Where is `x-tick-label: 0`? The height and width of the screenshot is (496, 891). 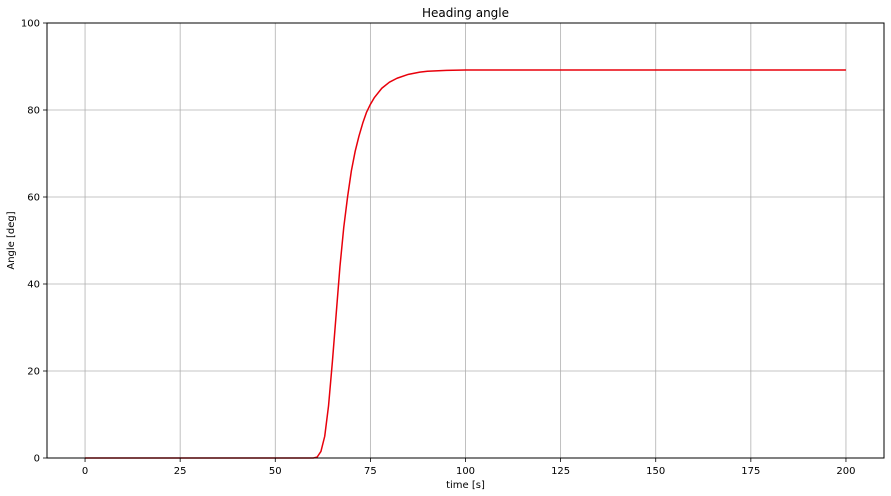 x-tick-label: 0 is located at coordinates (85, 471).